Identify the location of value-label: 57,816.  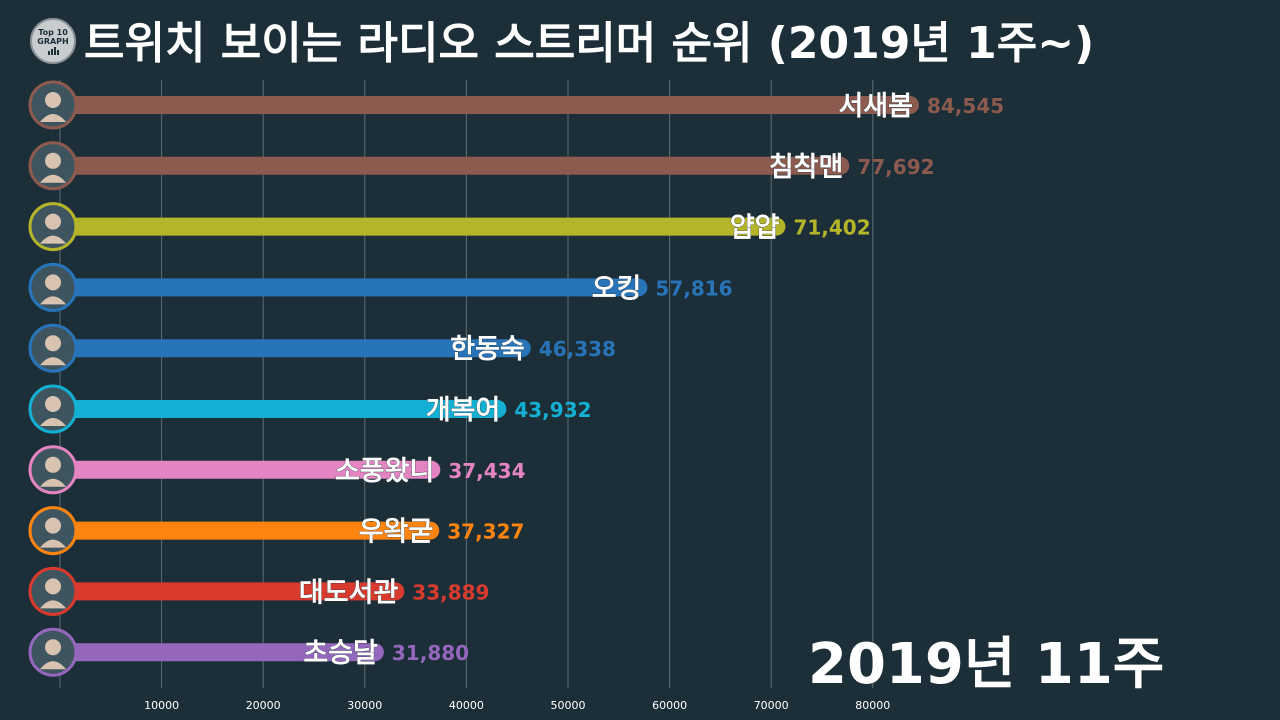
(693, 288).